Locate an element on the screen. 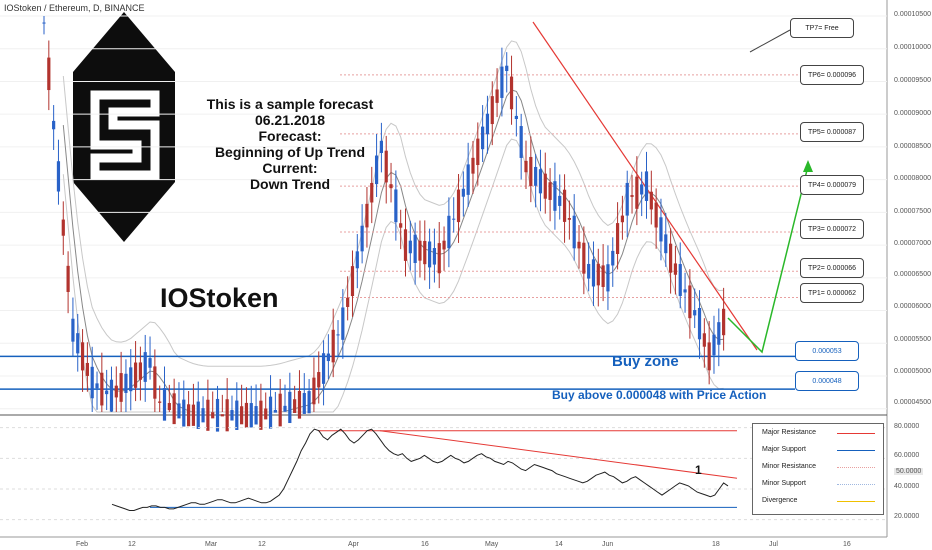  time-tick: Apr is located at coordinates (353, 544).